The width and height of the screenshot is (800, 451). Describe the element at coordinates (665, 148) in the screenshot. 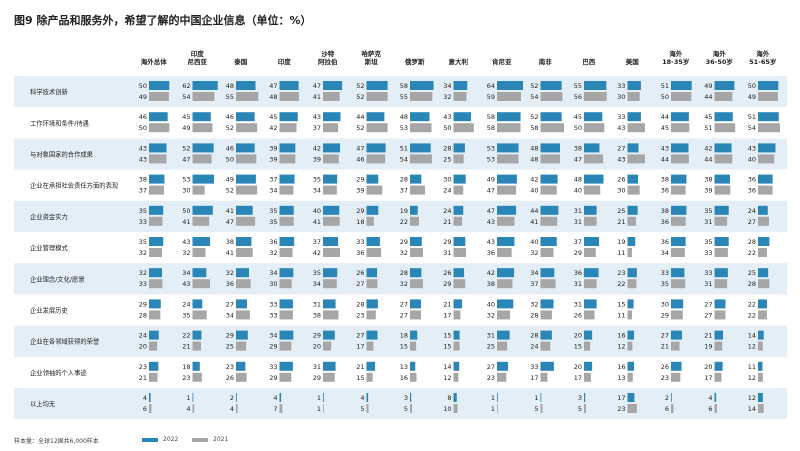

I see `value-label-2022: 43` at that location.